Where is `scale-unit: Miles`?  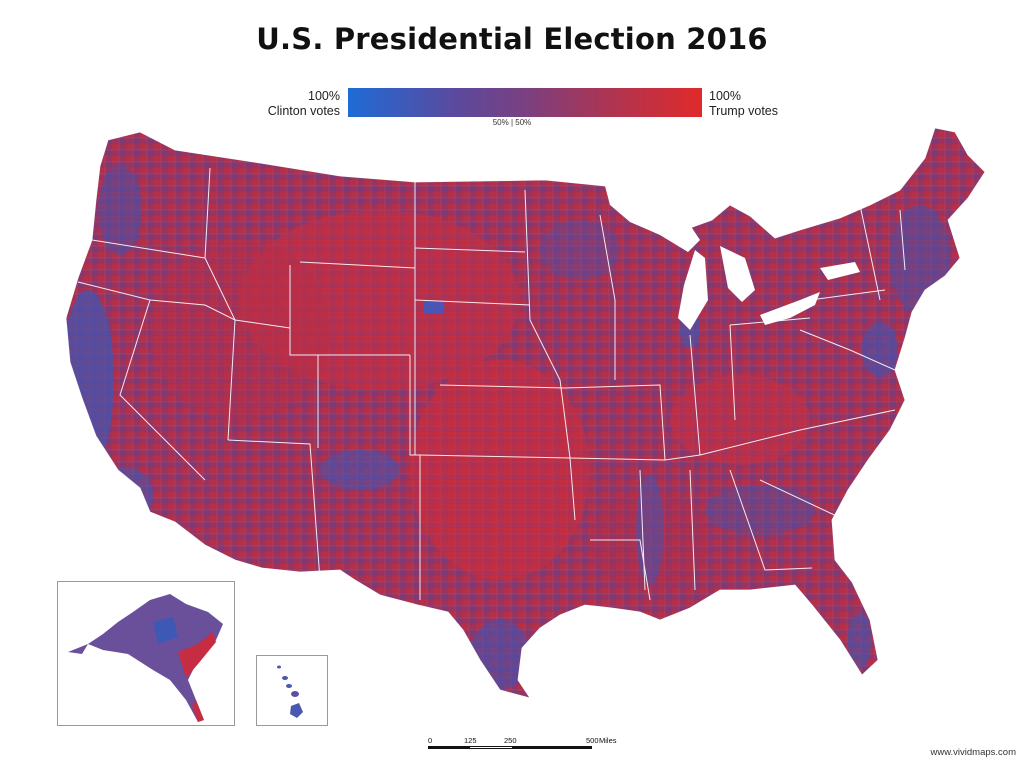
scale-unit: Miles is located at coordinates (608, 740).